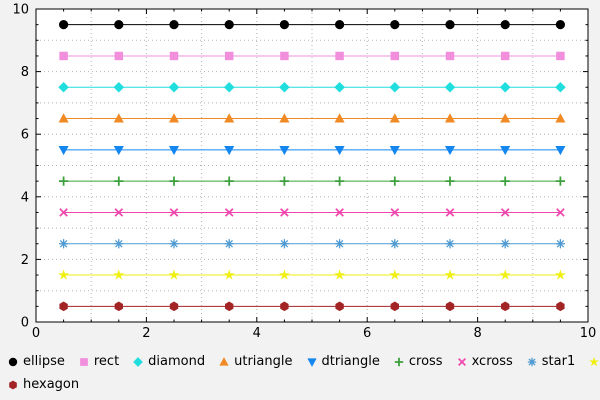 This screenshot has width=600, height=400. What do you see at coordinates (531, 361) in the screenshot?
I see `star1-legend-marker-icon` at bounding box center [531, 361].